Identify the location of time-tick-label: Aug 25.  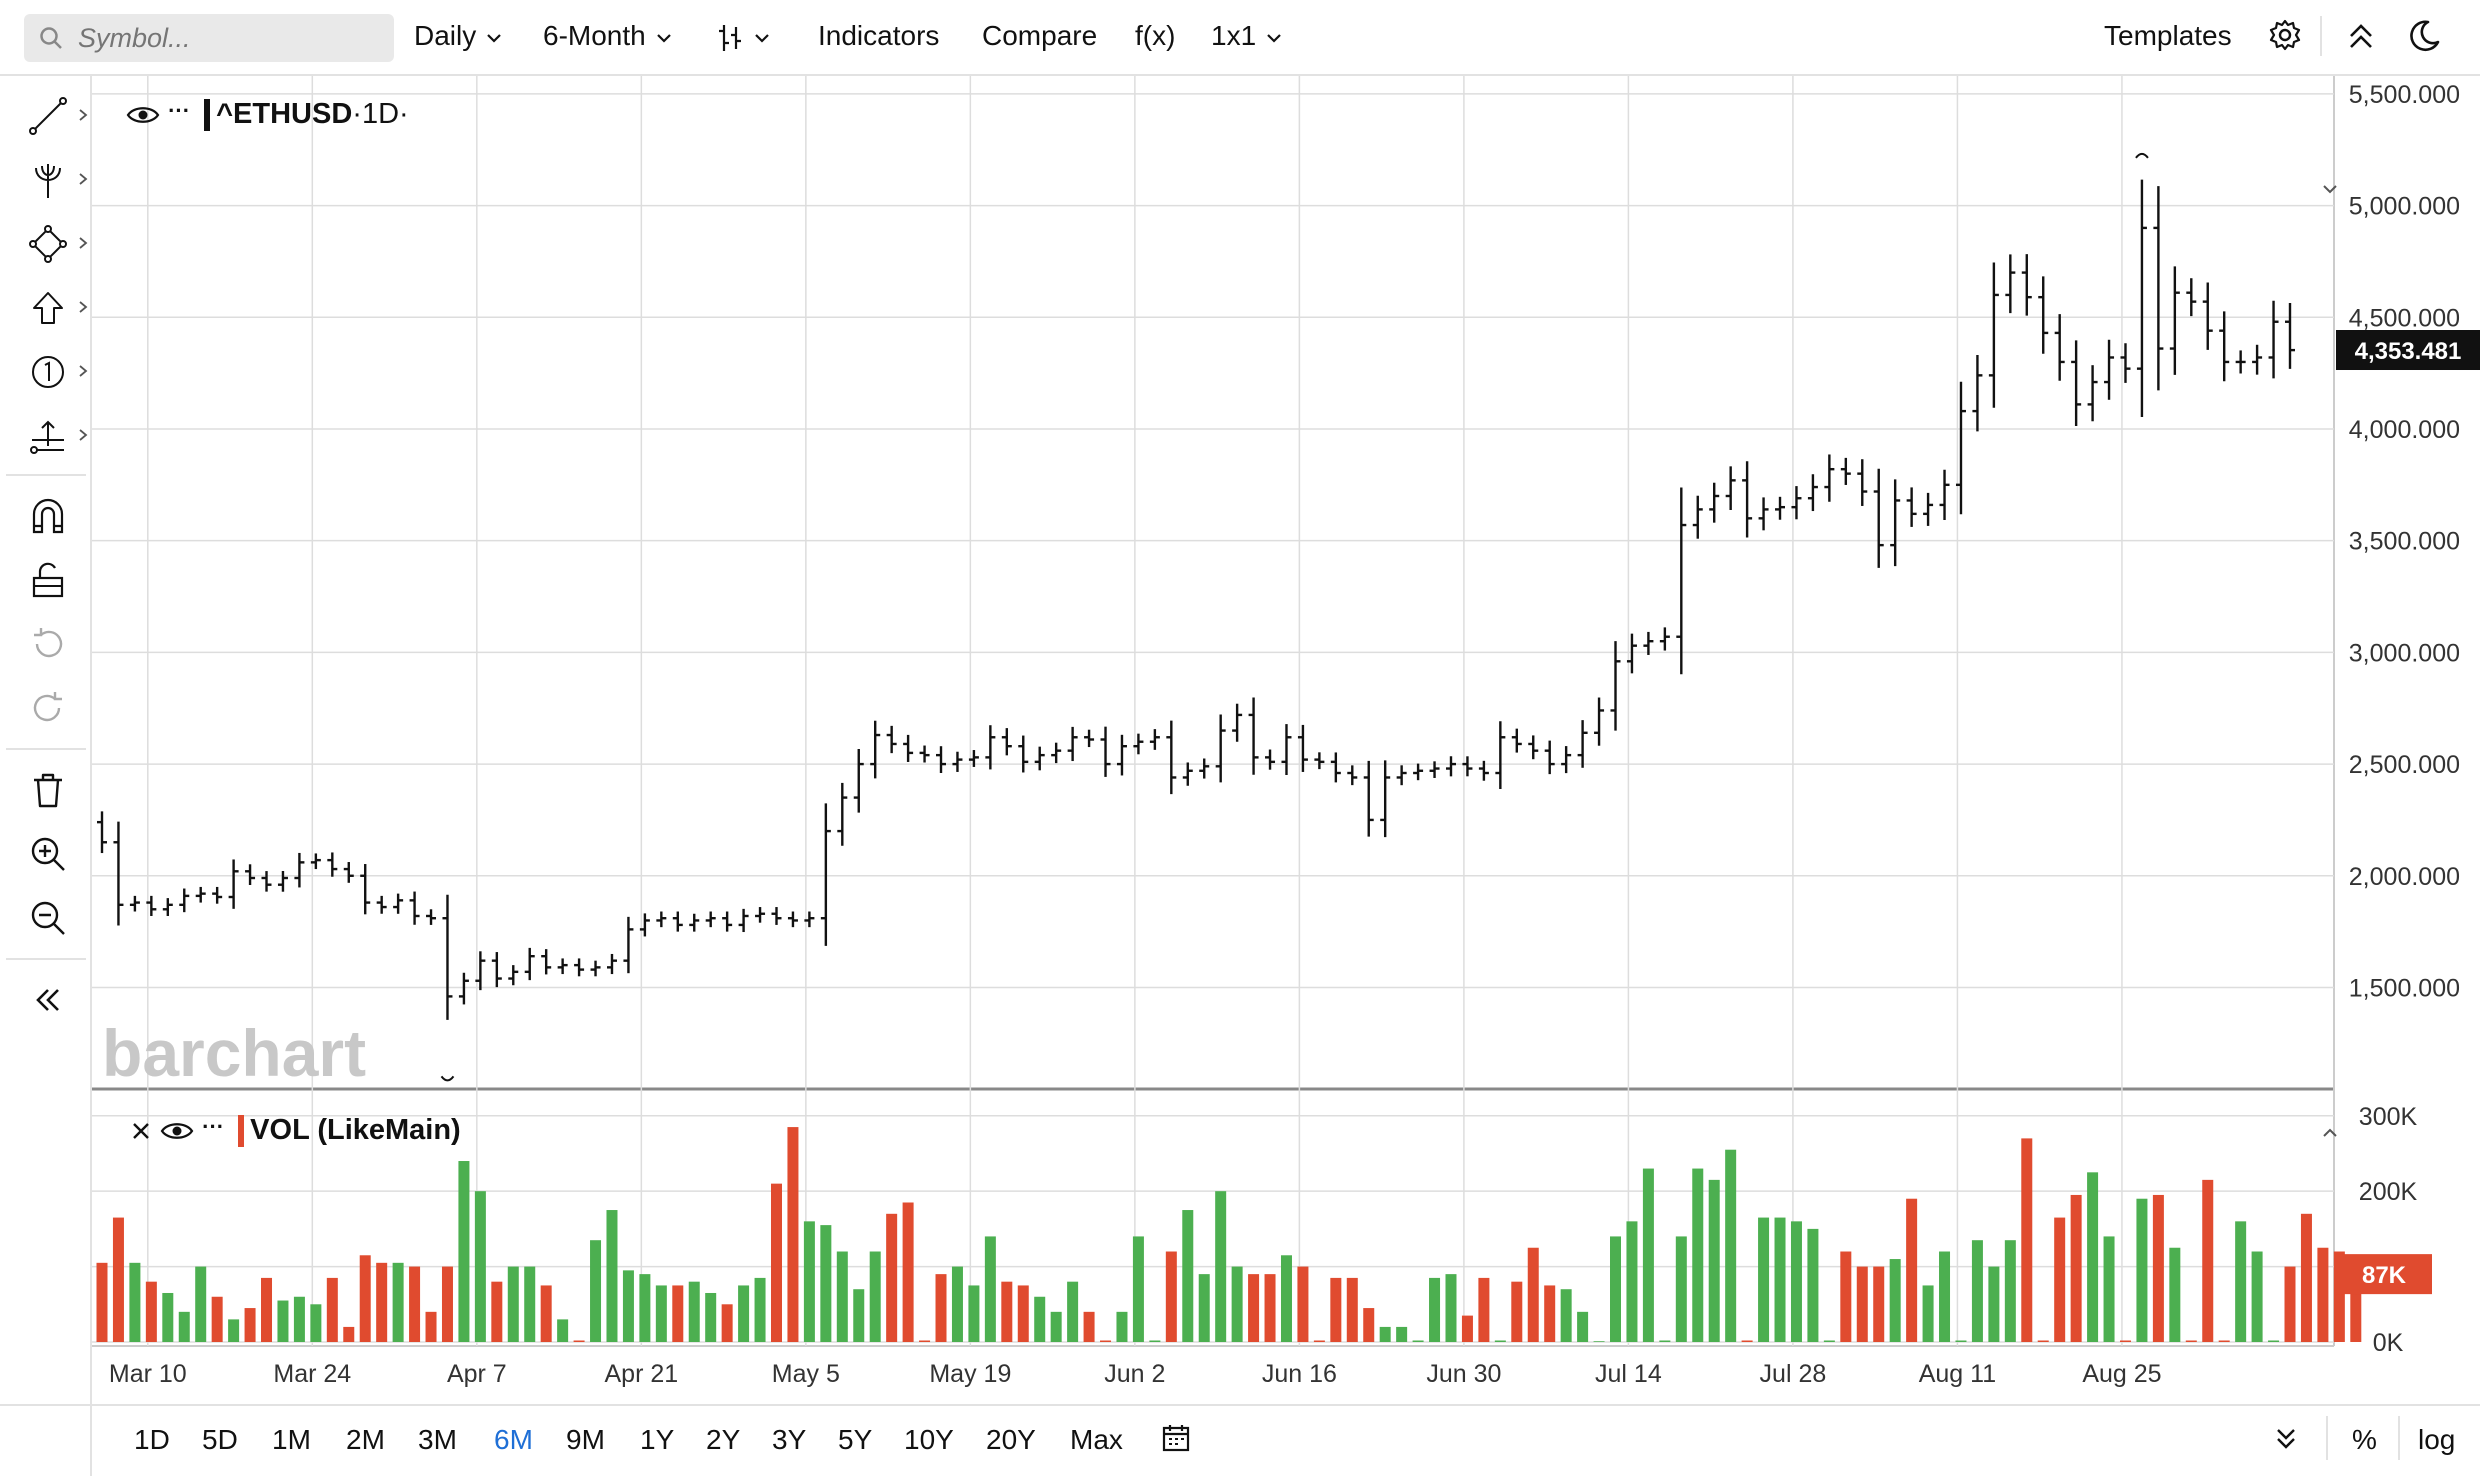
(2121, 1374).